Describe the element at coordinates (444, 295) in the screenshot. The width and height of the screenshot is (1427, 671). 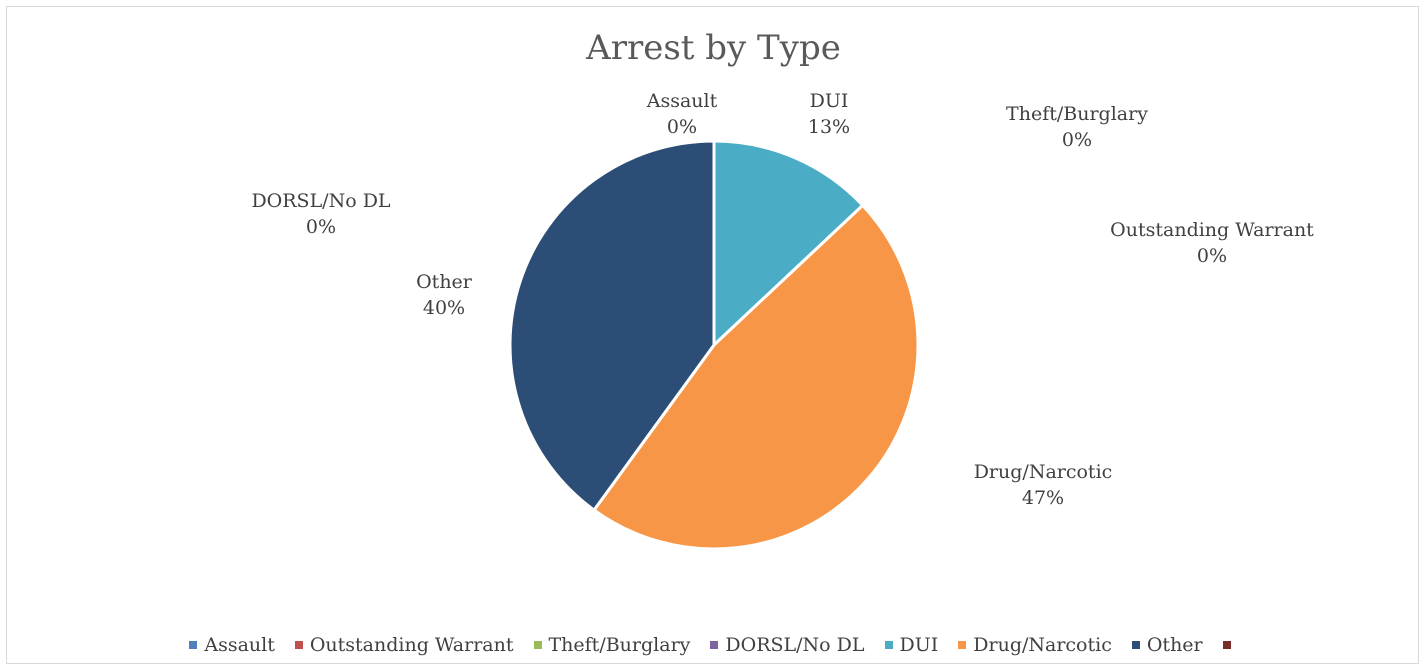
I see `data-label-other: Other 40%` at that location.